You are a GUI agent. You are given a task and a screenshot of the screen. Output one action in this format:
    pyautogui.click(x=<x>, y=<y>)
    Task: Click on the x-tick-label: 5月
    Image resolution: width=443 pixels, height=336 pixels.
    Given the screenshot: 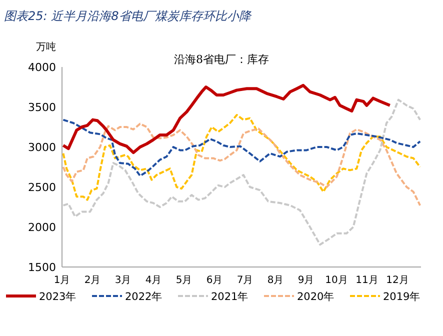 What is the action you would take?
    pyautogui.click(x=184, y=280)
    